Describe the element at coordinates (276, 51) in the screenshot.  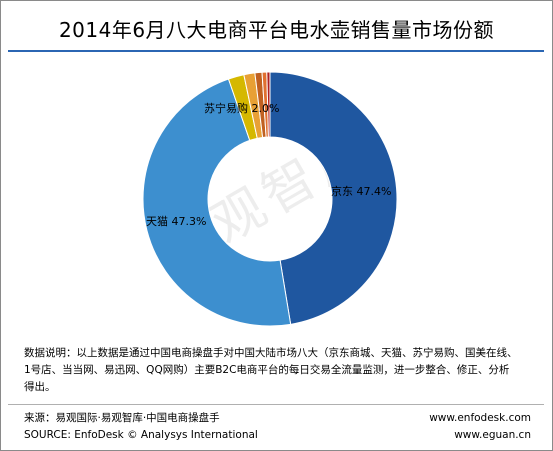
I see `title-divider` at that location.